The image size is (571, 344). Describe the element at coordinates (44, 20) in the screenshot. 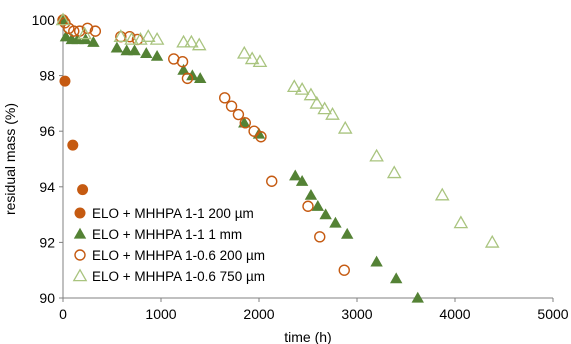

I see `y-tick-label: 100` at that location.